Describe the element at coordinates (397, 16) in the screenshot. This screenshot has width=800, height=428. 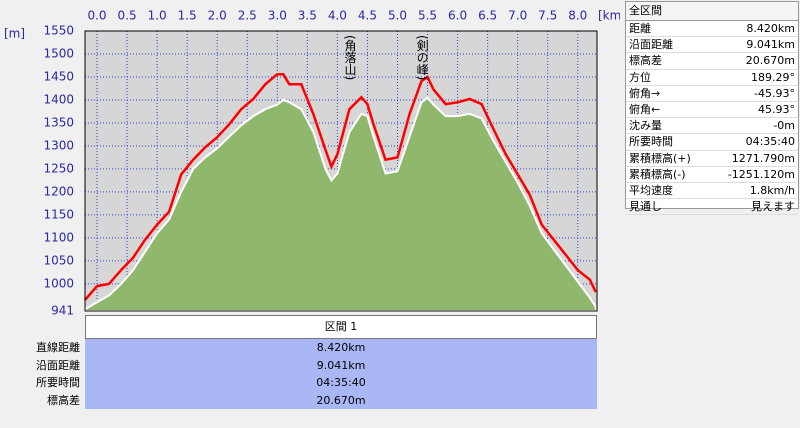
I see `x-tick-label: 5.0` at that location.